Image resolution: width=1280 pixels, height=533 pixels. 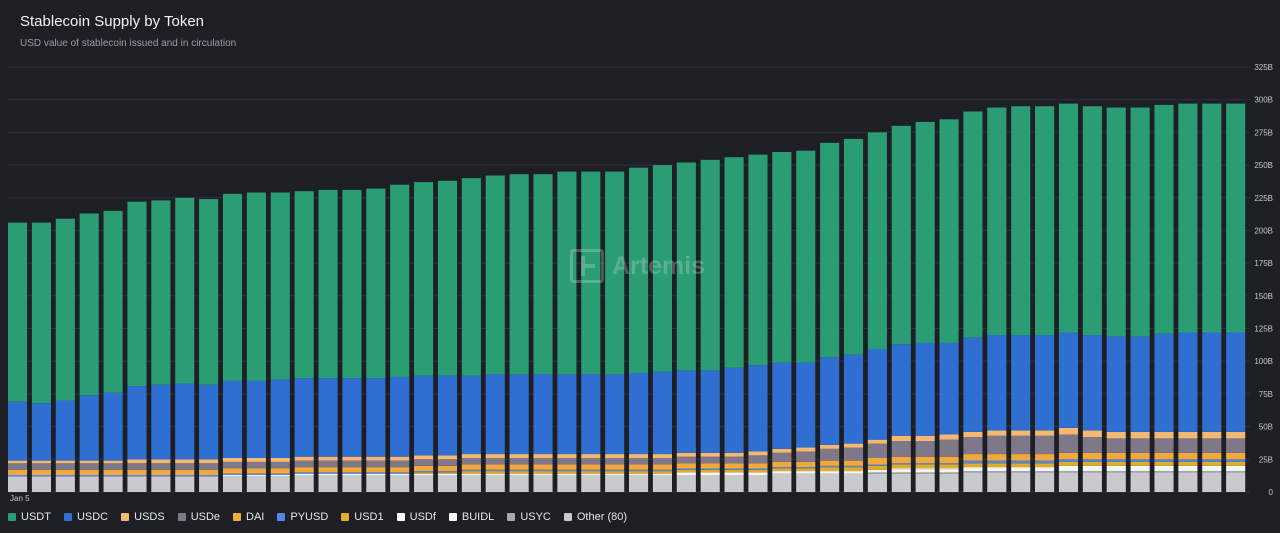 I want to click on legend-item: USDf, so click(x=416, y=517).